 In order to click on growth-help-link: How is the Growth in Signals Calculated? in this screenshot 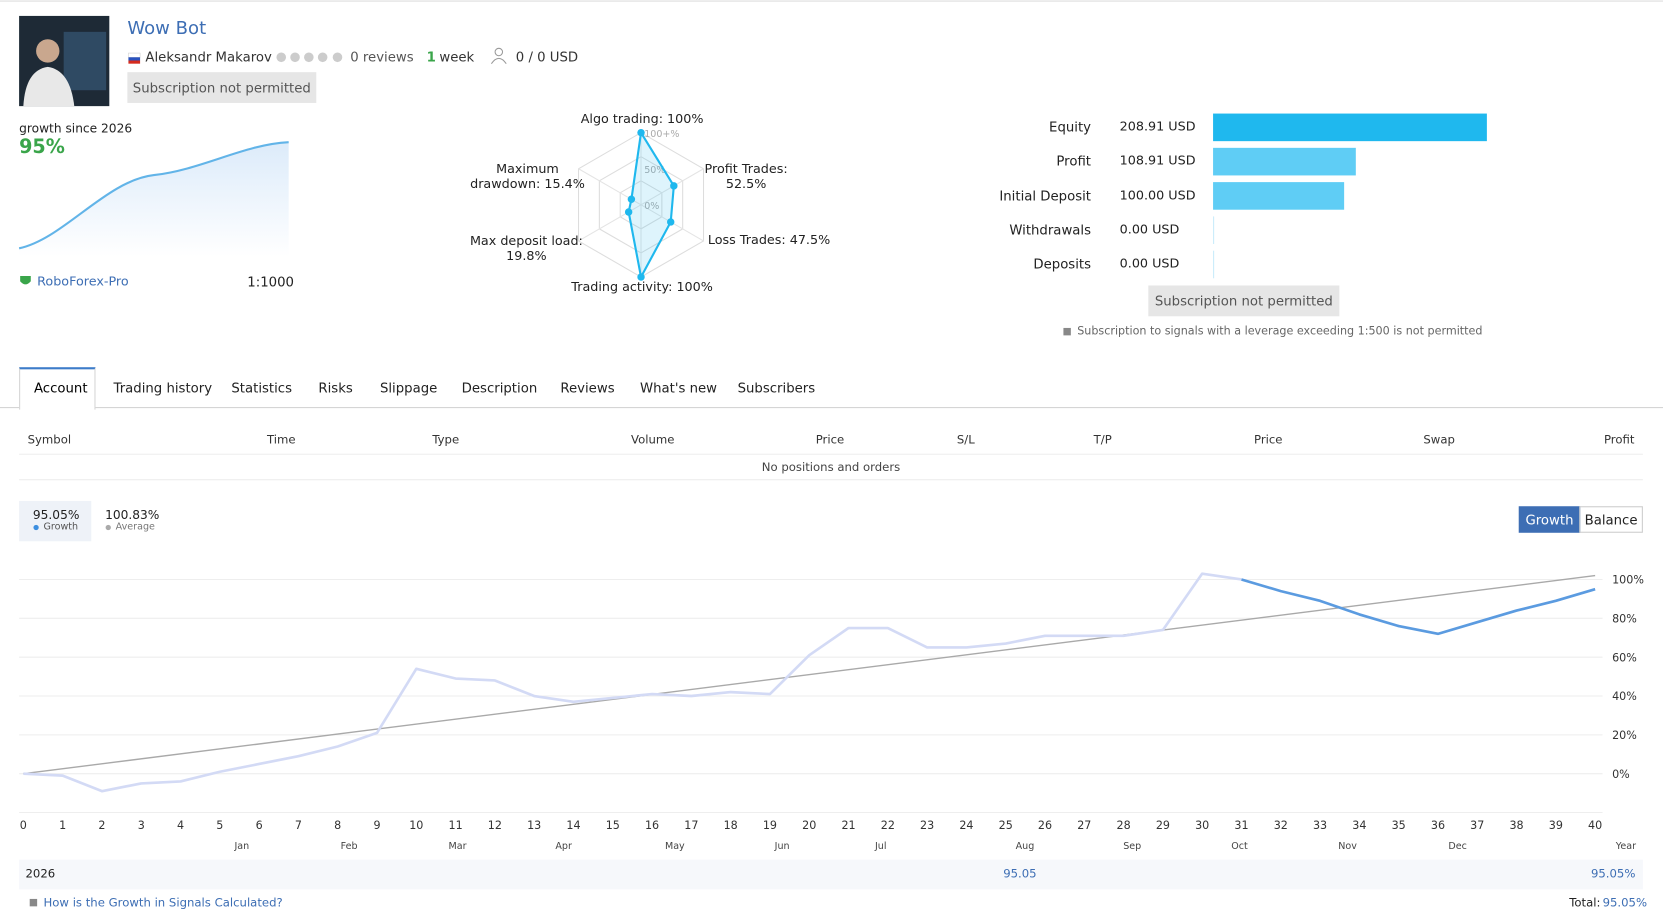, I will do `click(163, 902)`.